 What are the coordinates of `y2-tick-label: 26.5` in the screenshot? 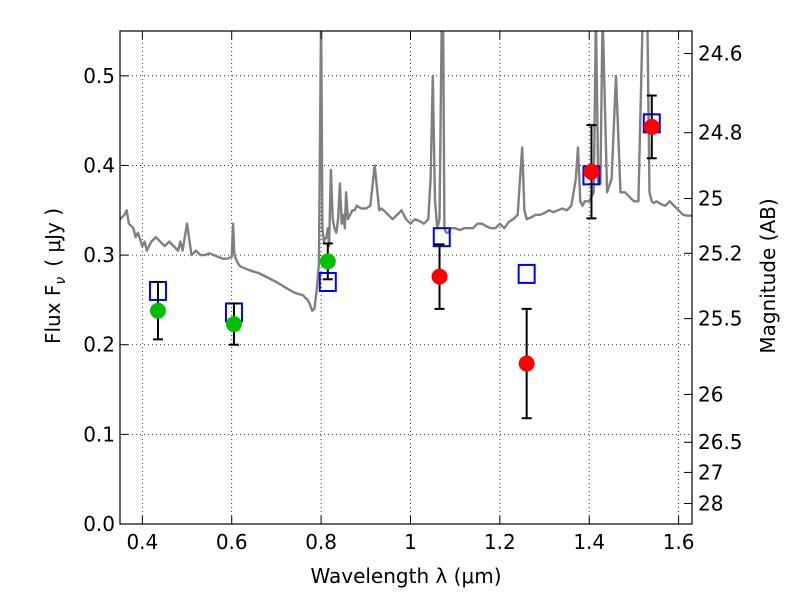 It's located at (720, 442).